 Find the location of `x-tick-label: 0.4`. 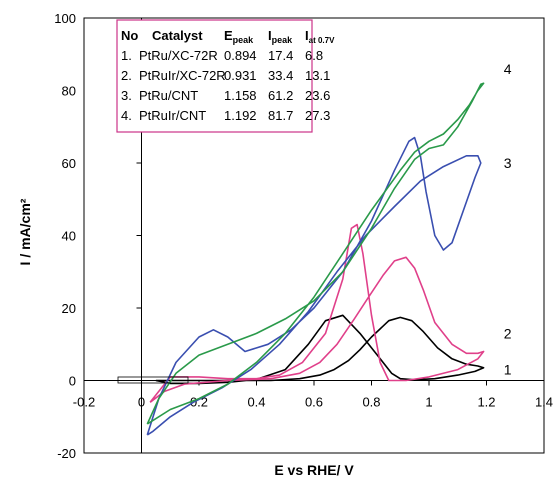

x-tick-label: 0.4 is located at coordinates (256, 402).